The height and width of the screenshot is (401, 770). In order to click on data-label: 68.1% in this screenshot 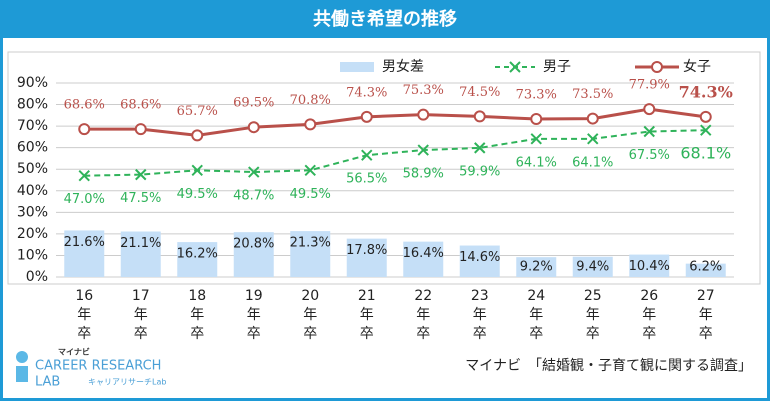, I will do `click(705, 153)`.